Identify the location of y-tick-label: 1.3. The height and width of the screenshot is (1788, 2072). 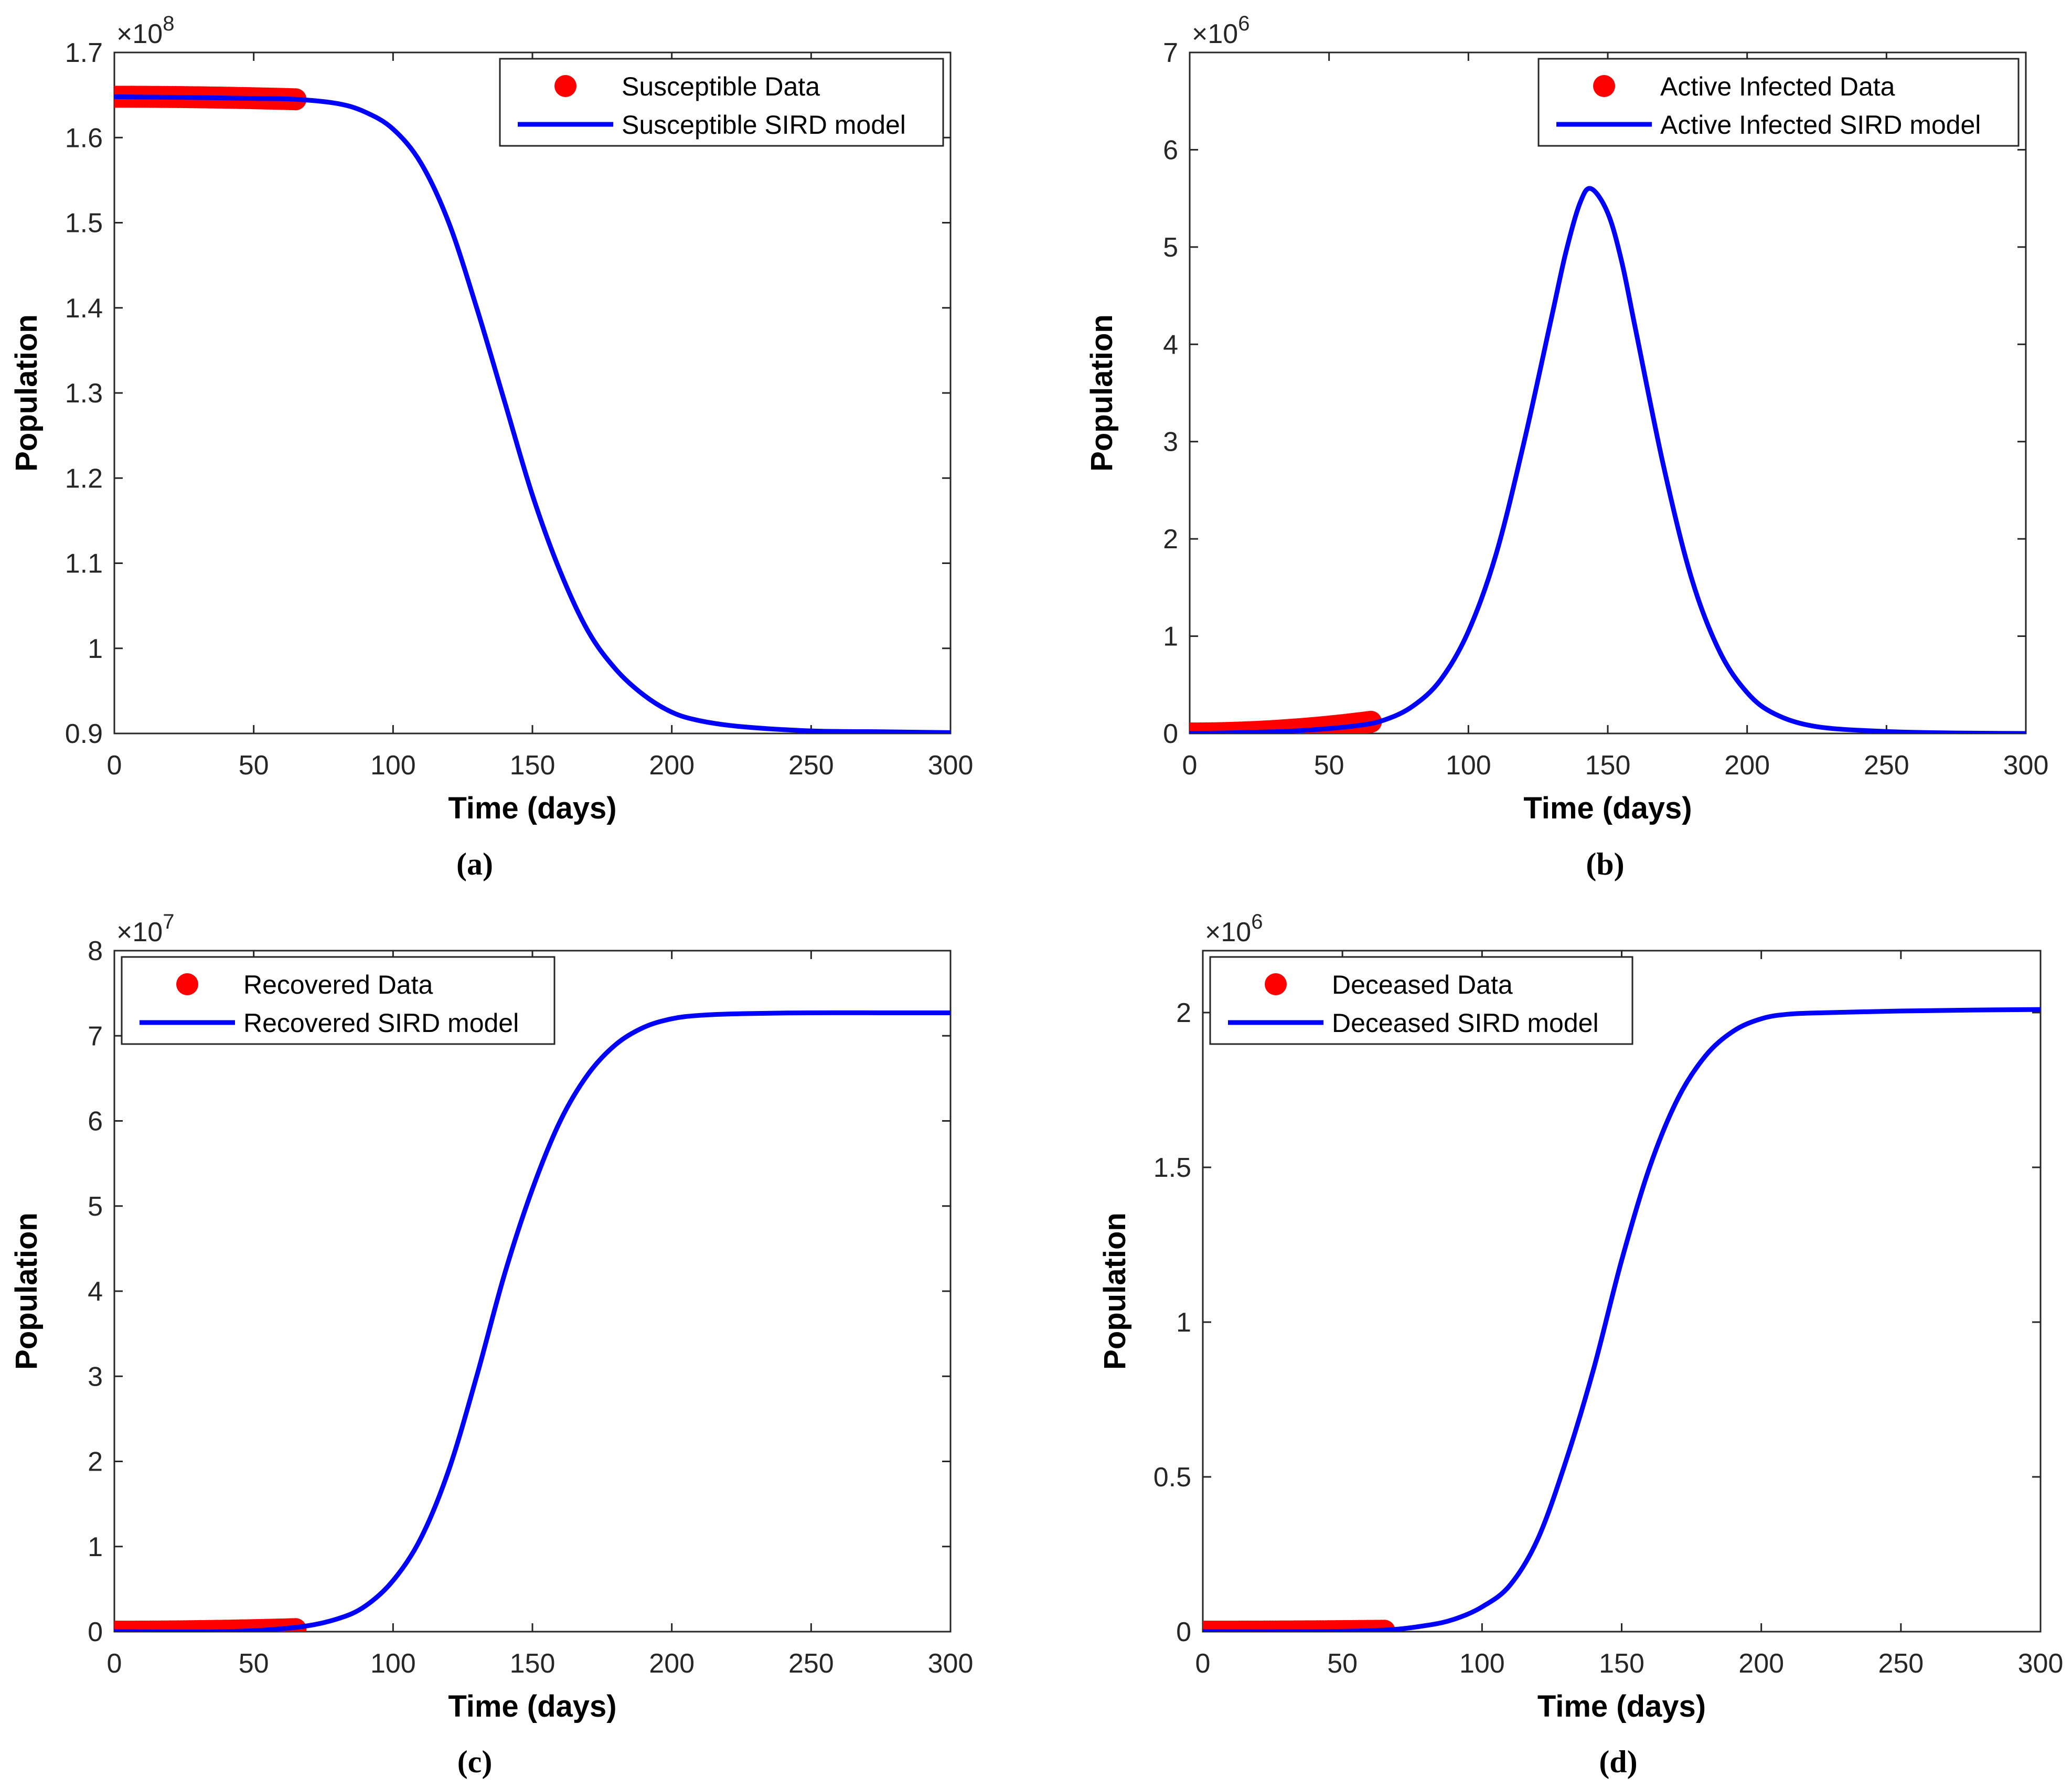
(84, 393).